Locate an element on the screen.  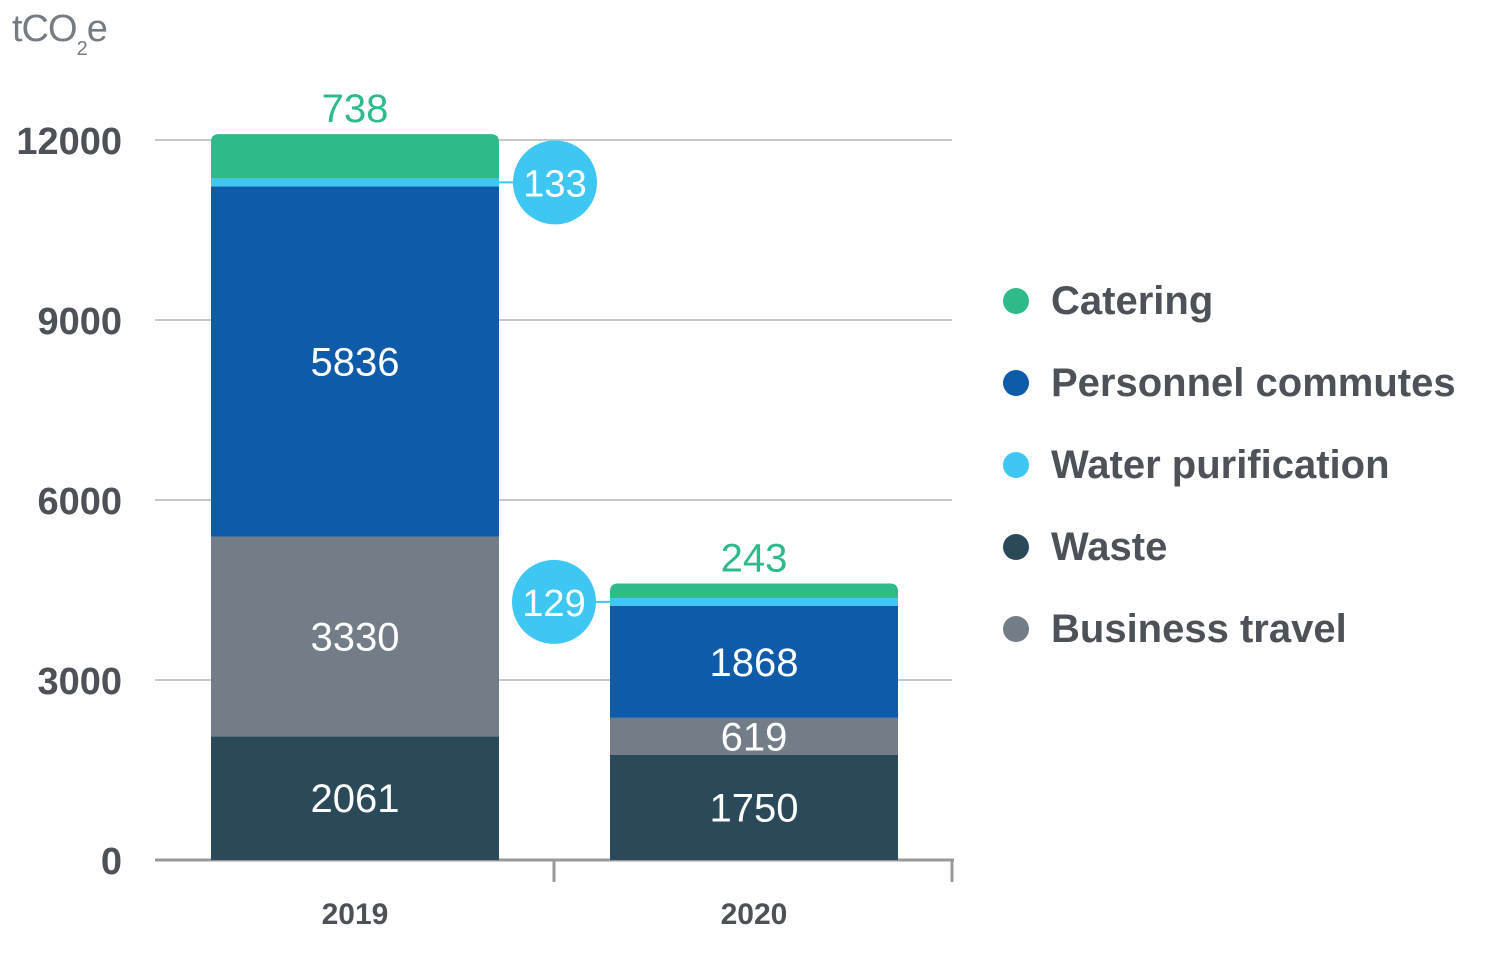
data-label-catering-2019: 738 is located at coordinates (355, 109).